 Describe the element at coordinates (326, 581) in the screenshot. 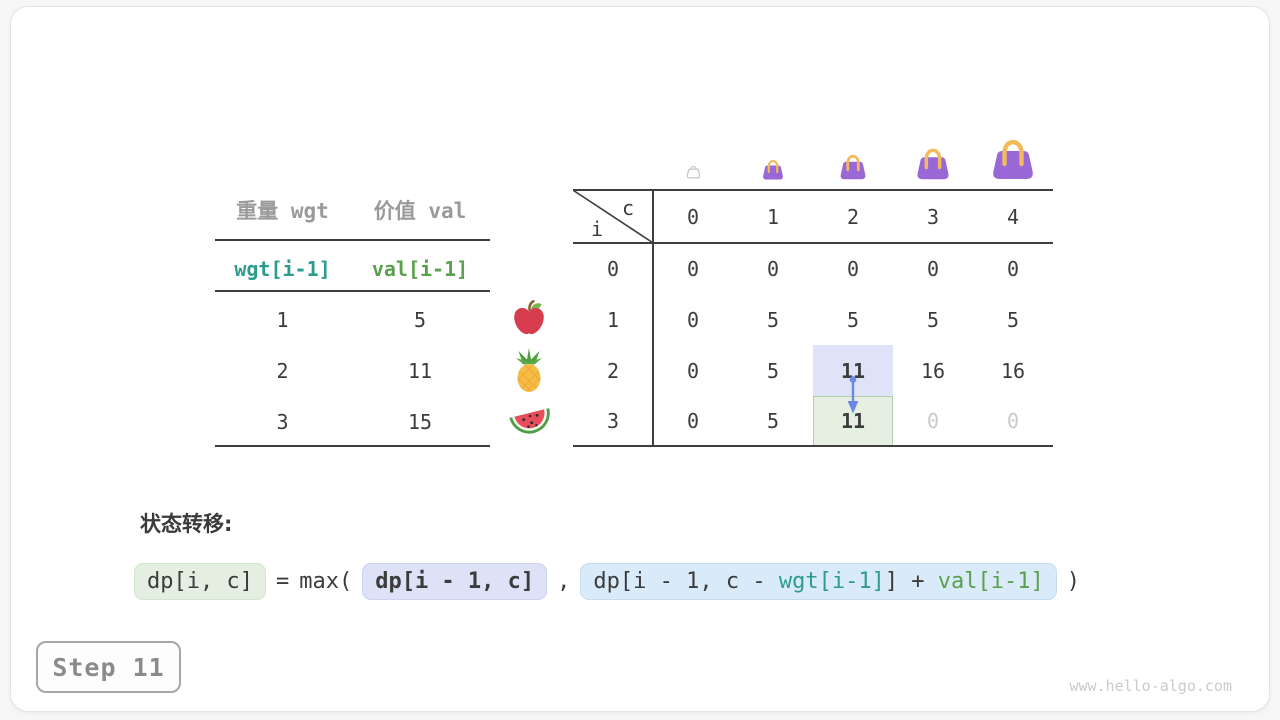

I see `formula-max-open: max(` at that location.